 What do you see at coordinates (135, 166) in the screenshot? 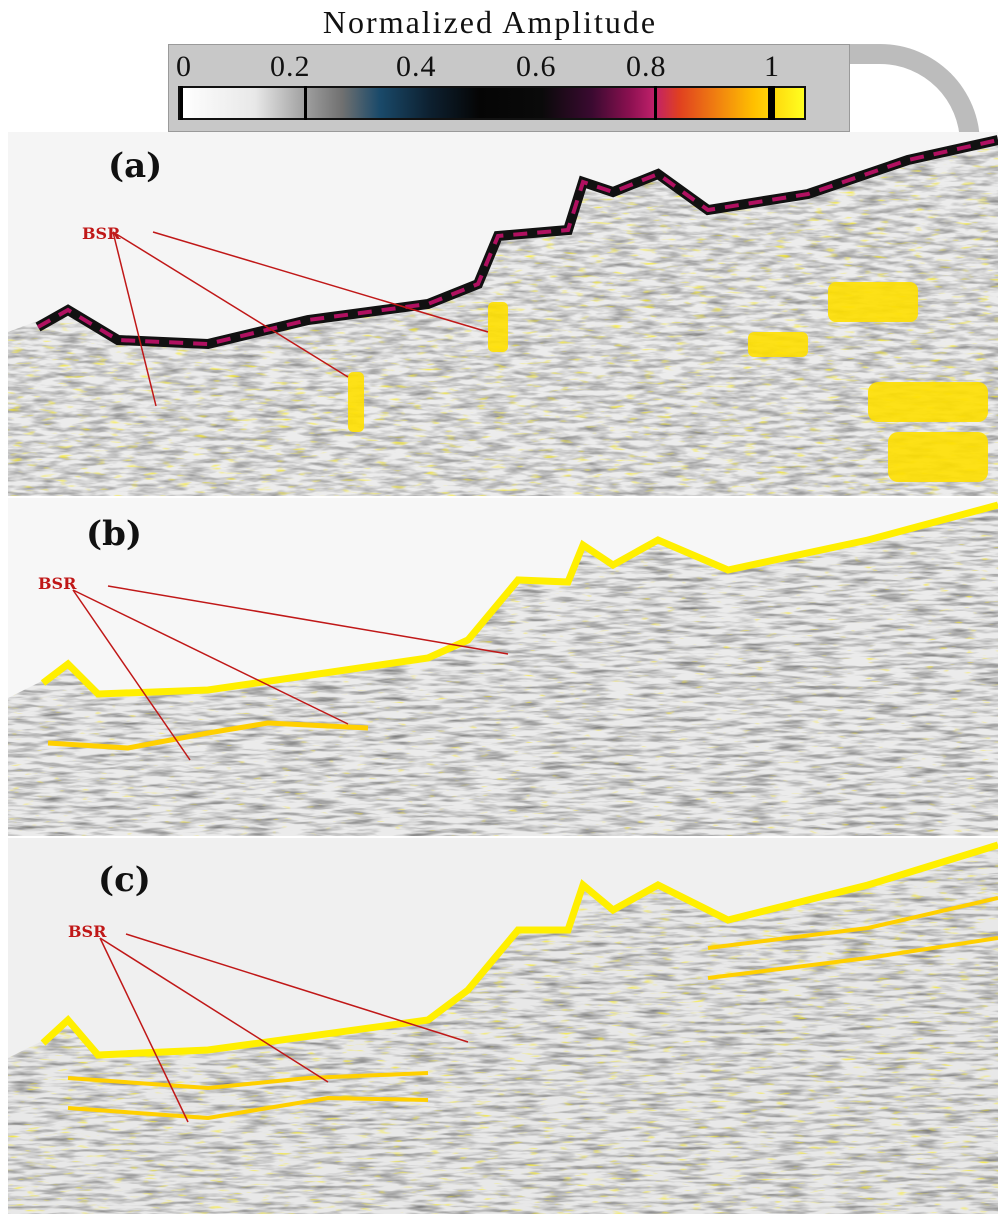
I see `panel-label-a: (a)` at bounding box center [135, 166].